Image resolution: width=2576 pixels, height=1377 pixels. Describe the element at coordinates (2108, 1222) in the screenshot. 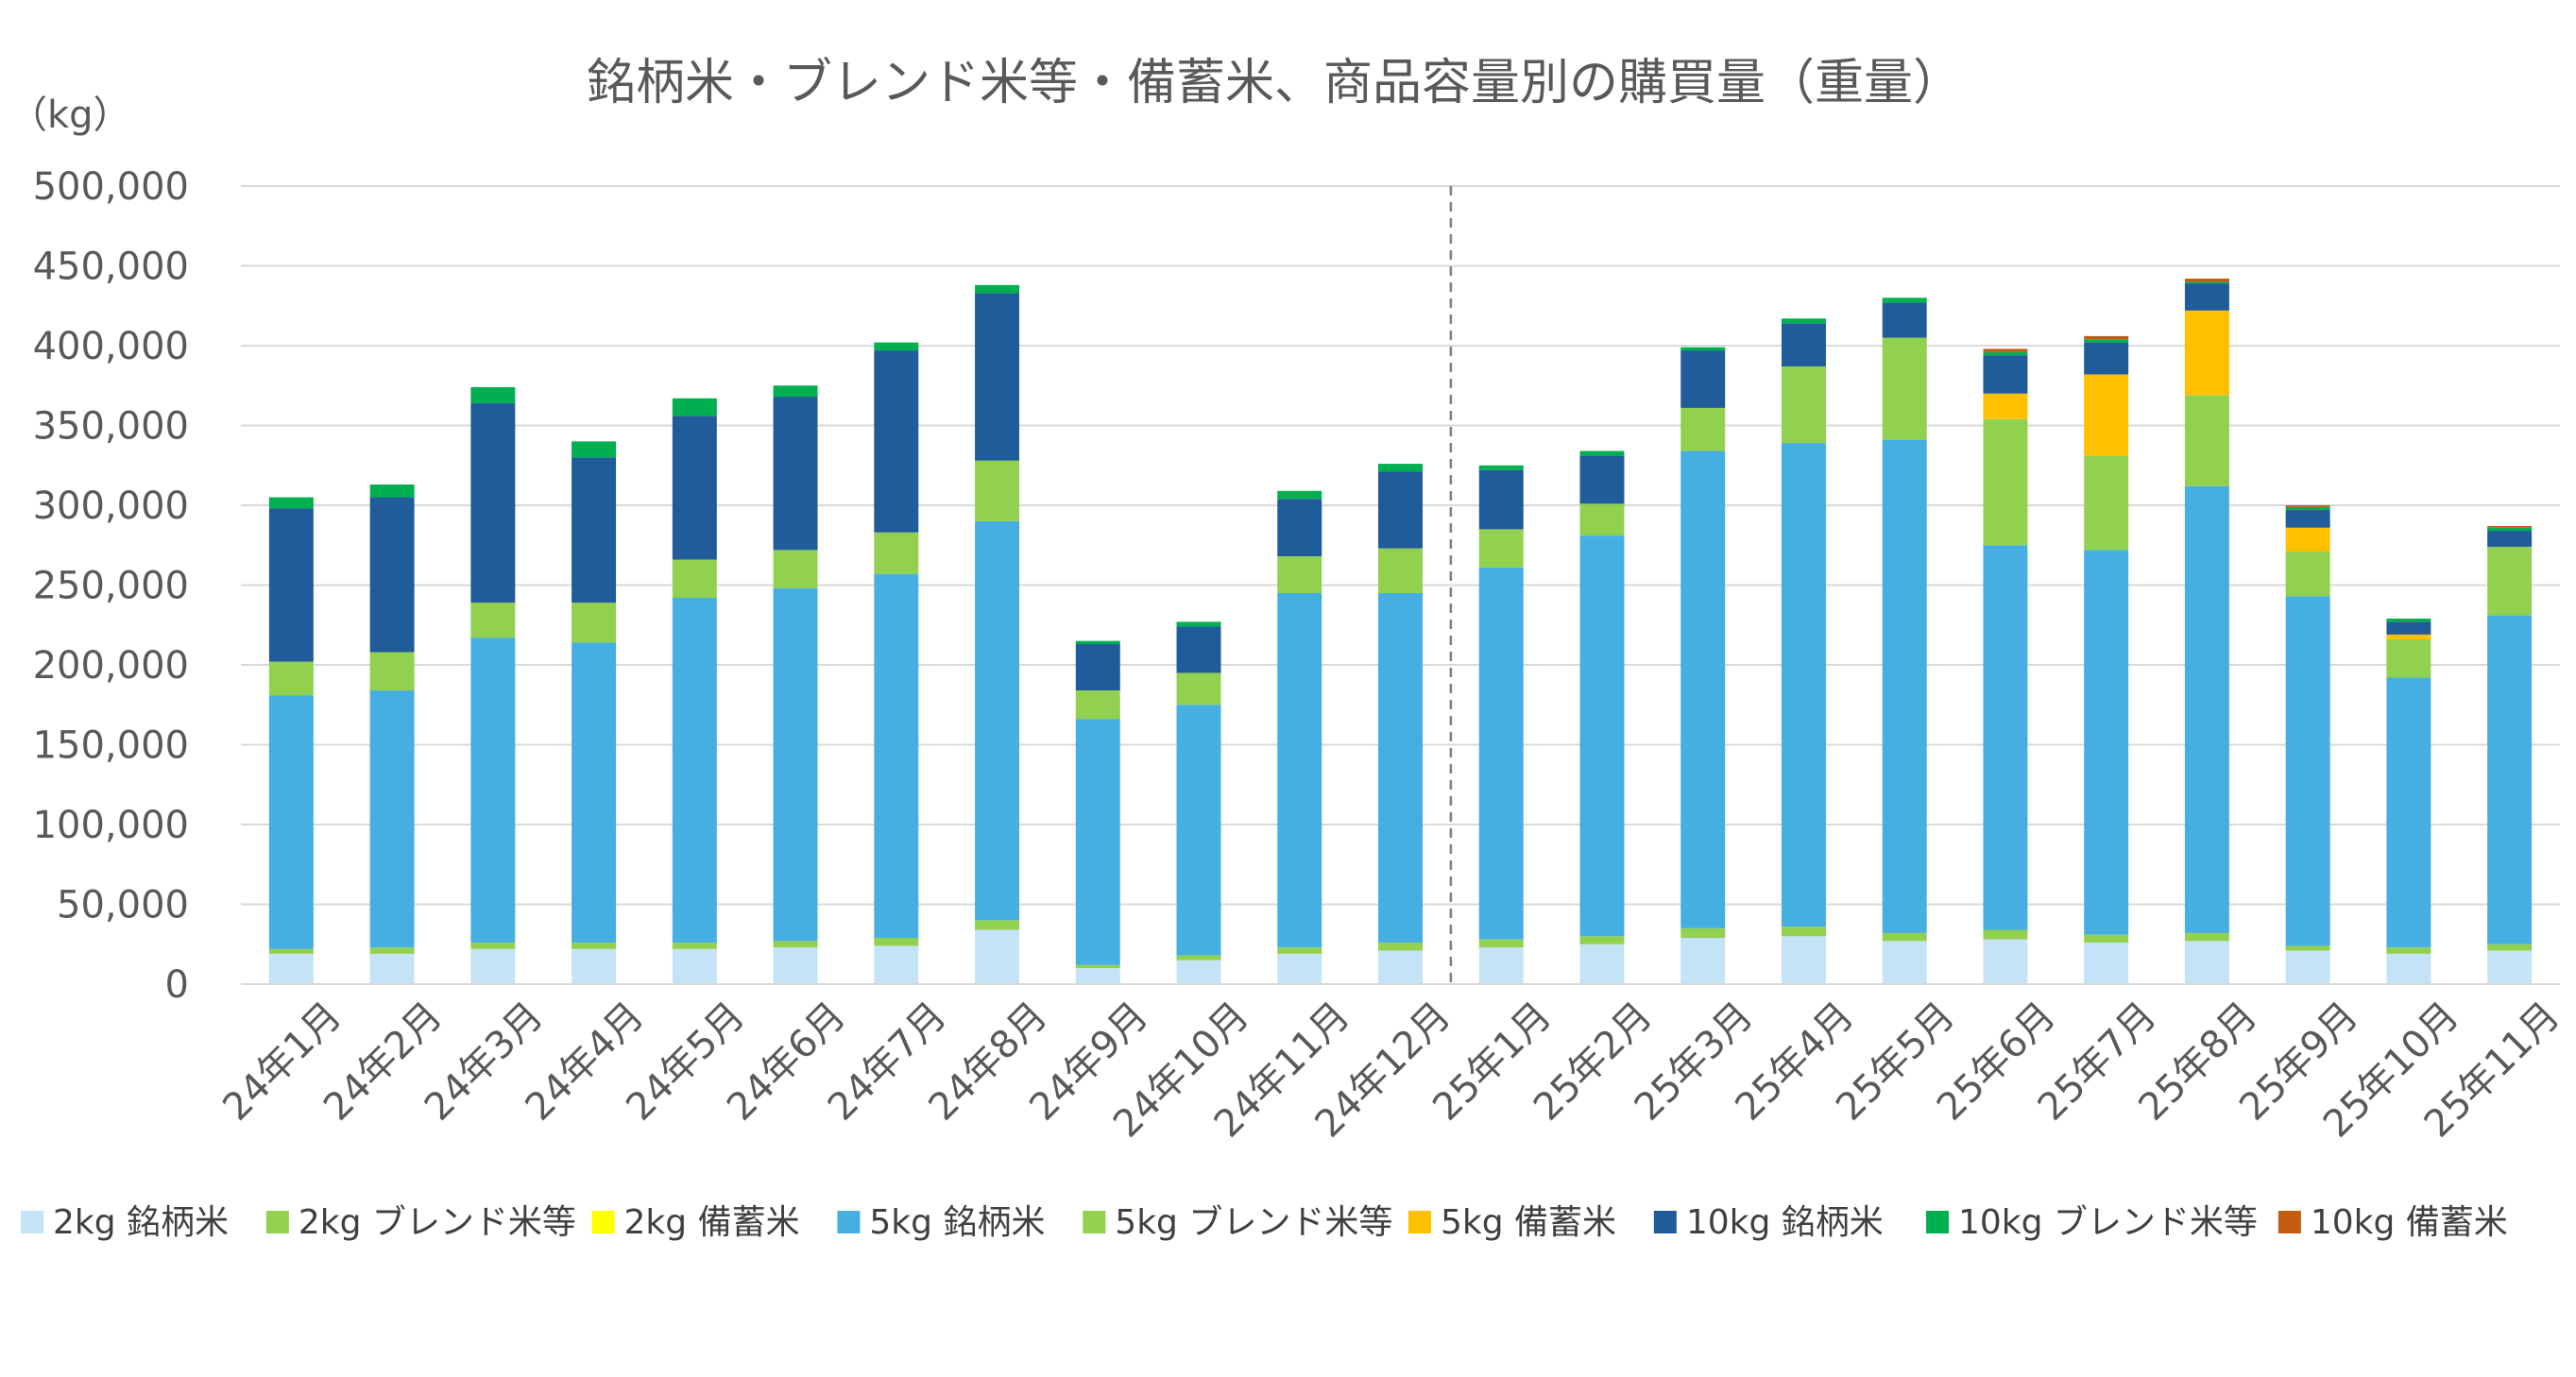

I see `legend-label: 10kg ブレンド米等` at that location.